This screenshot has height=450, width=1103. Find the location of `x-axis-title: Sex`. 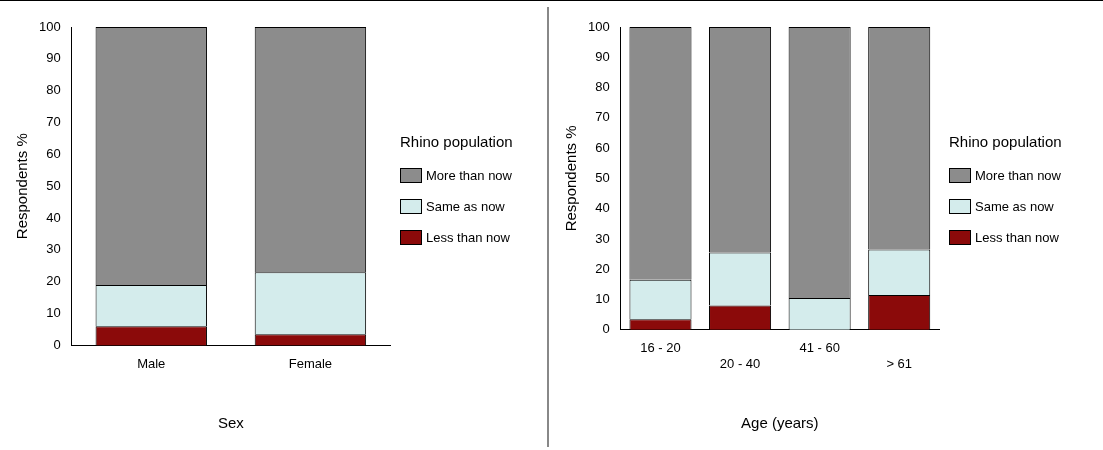

x-axis-title: Sex is located at coordinates (231, 423).